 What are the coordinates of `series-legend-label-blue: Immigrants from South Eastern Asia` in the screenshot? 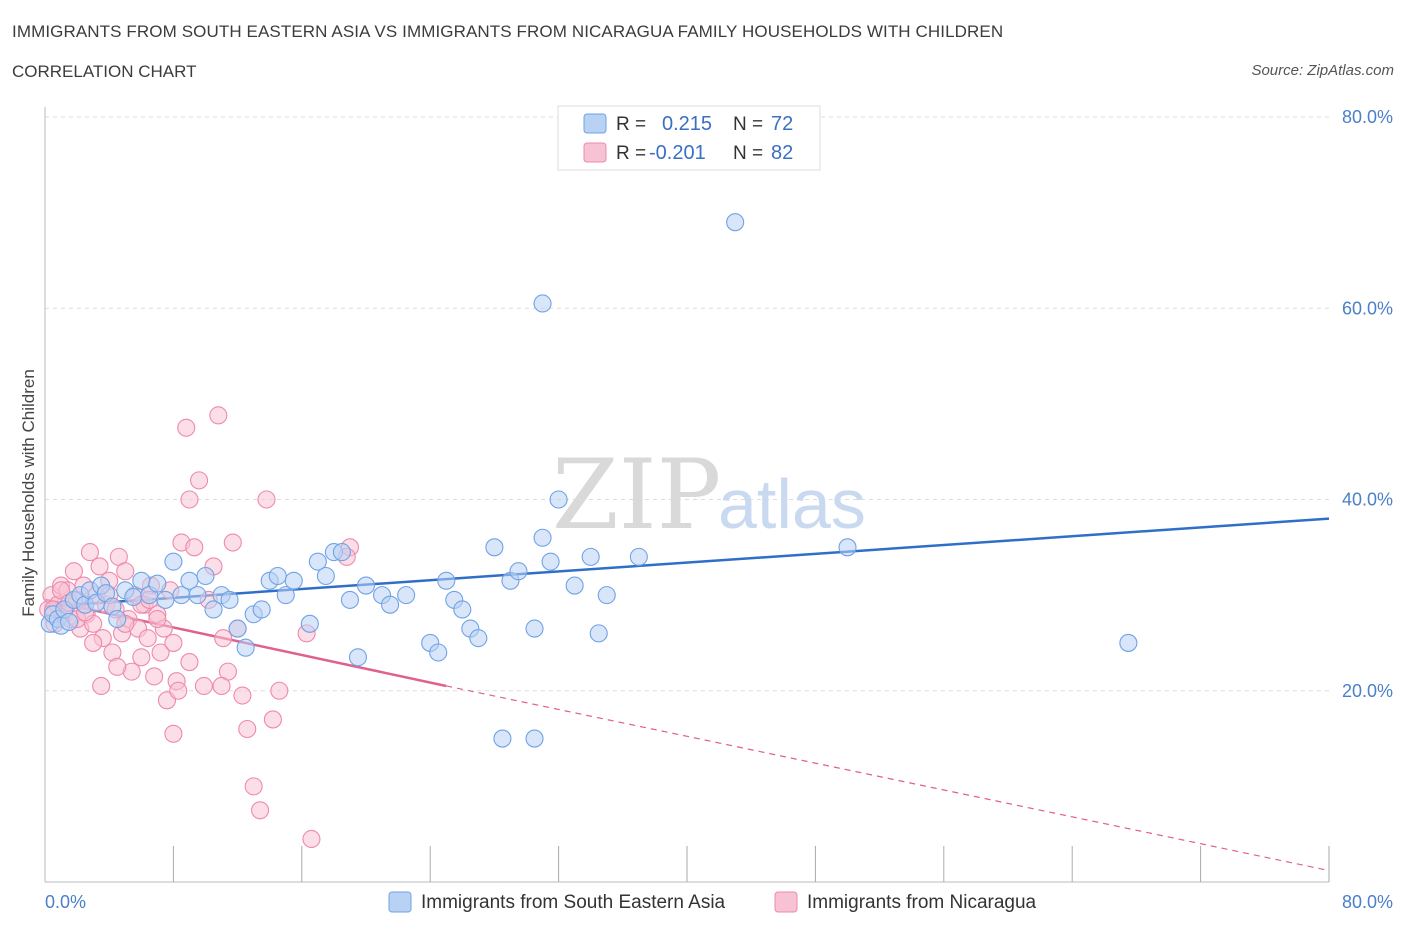 It's located at (573, 902).